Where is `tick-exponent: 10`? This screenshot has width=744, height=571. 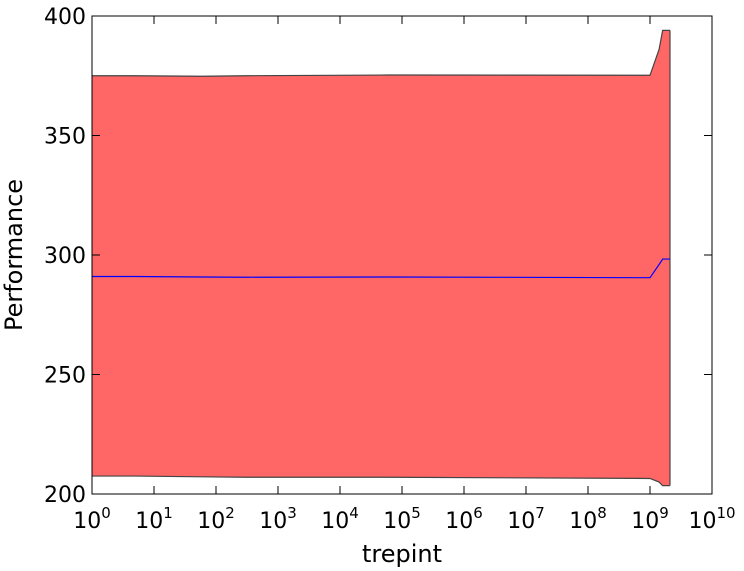
tick-exponent: 10 is located at coordinates (725, 513).